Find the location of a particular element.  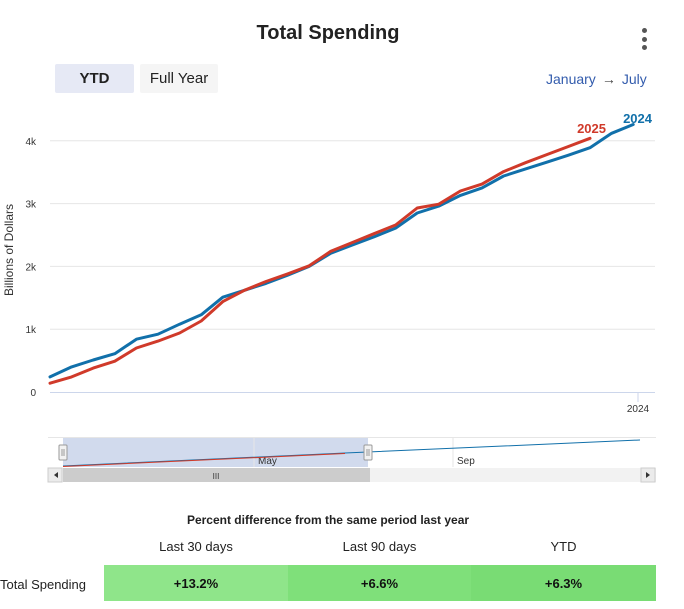

series-label-2025: 2025 is located at coordinates (591, 128).